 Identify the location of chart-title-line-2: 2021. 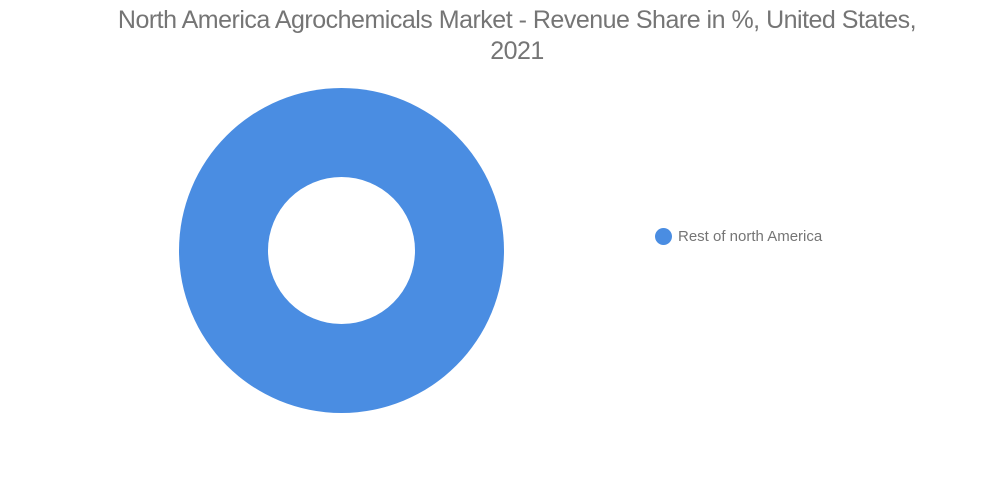
(517, 51).